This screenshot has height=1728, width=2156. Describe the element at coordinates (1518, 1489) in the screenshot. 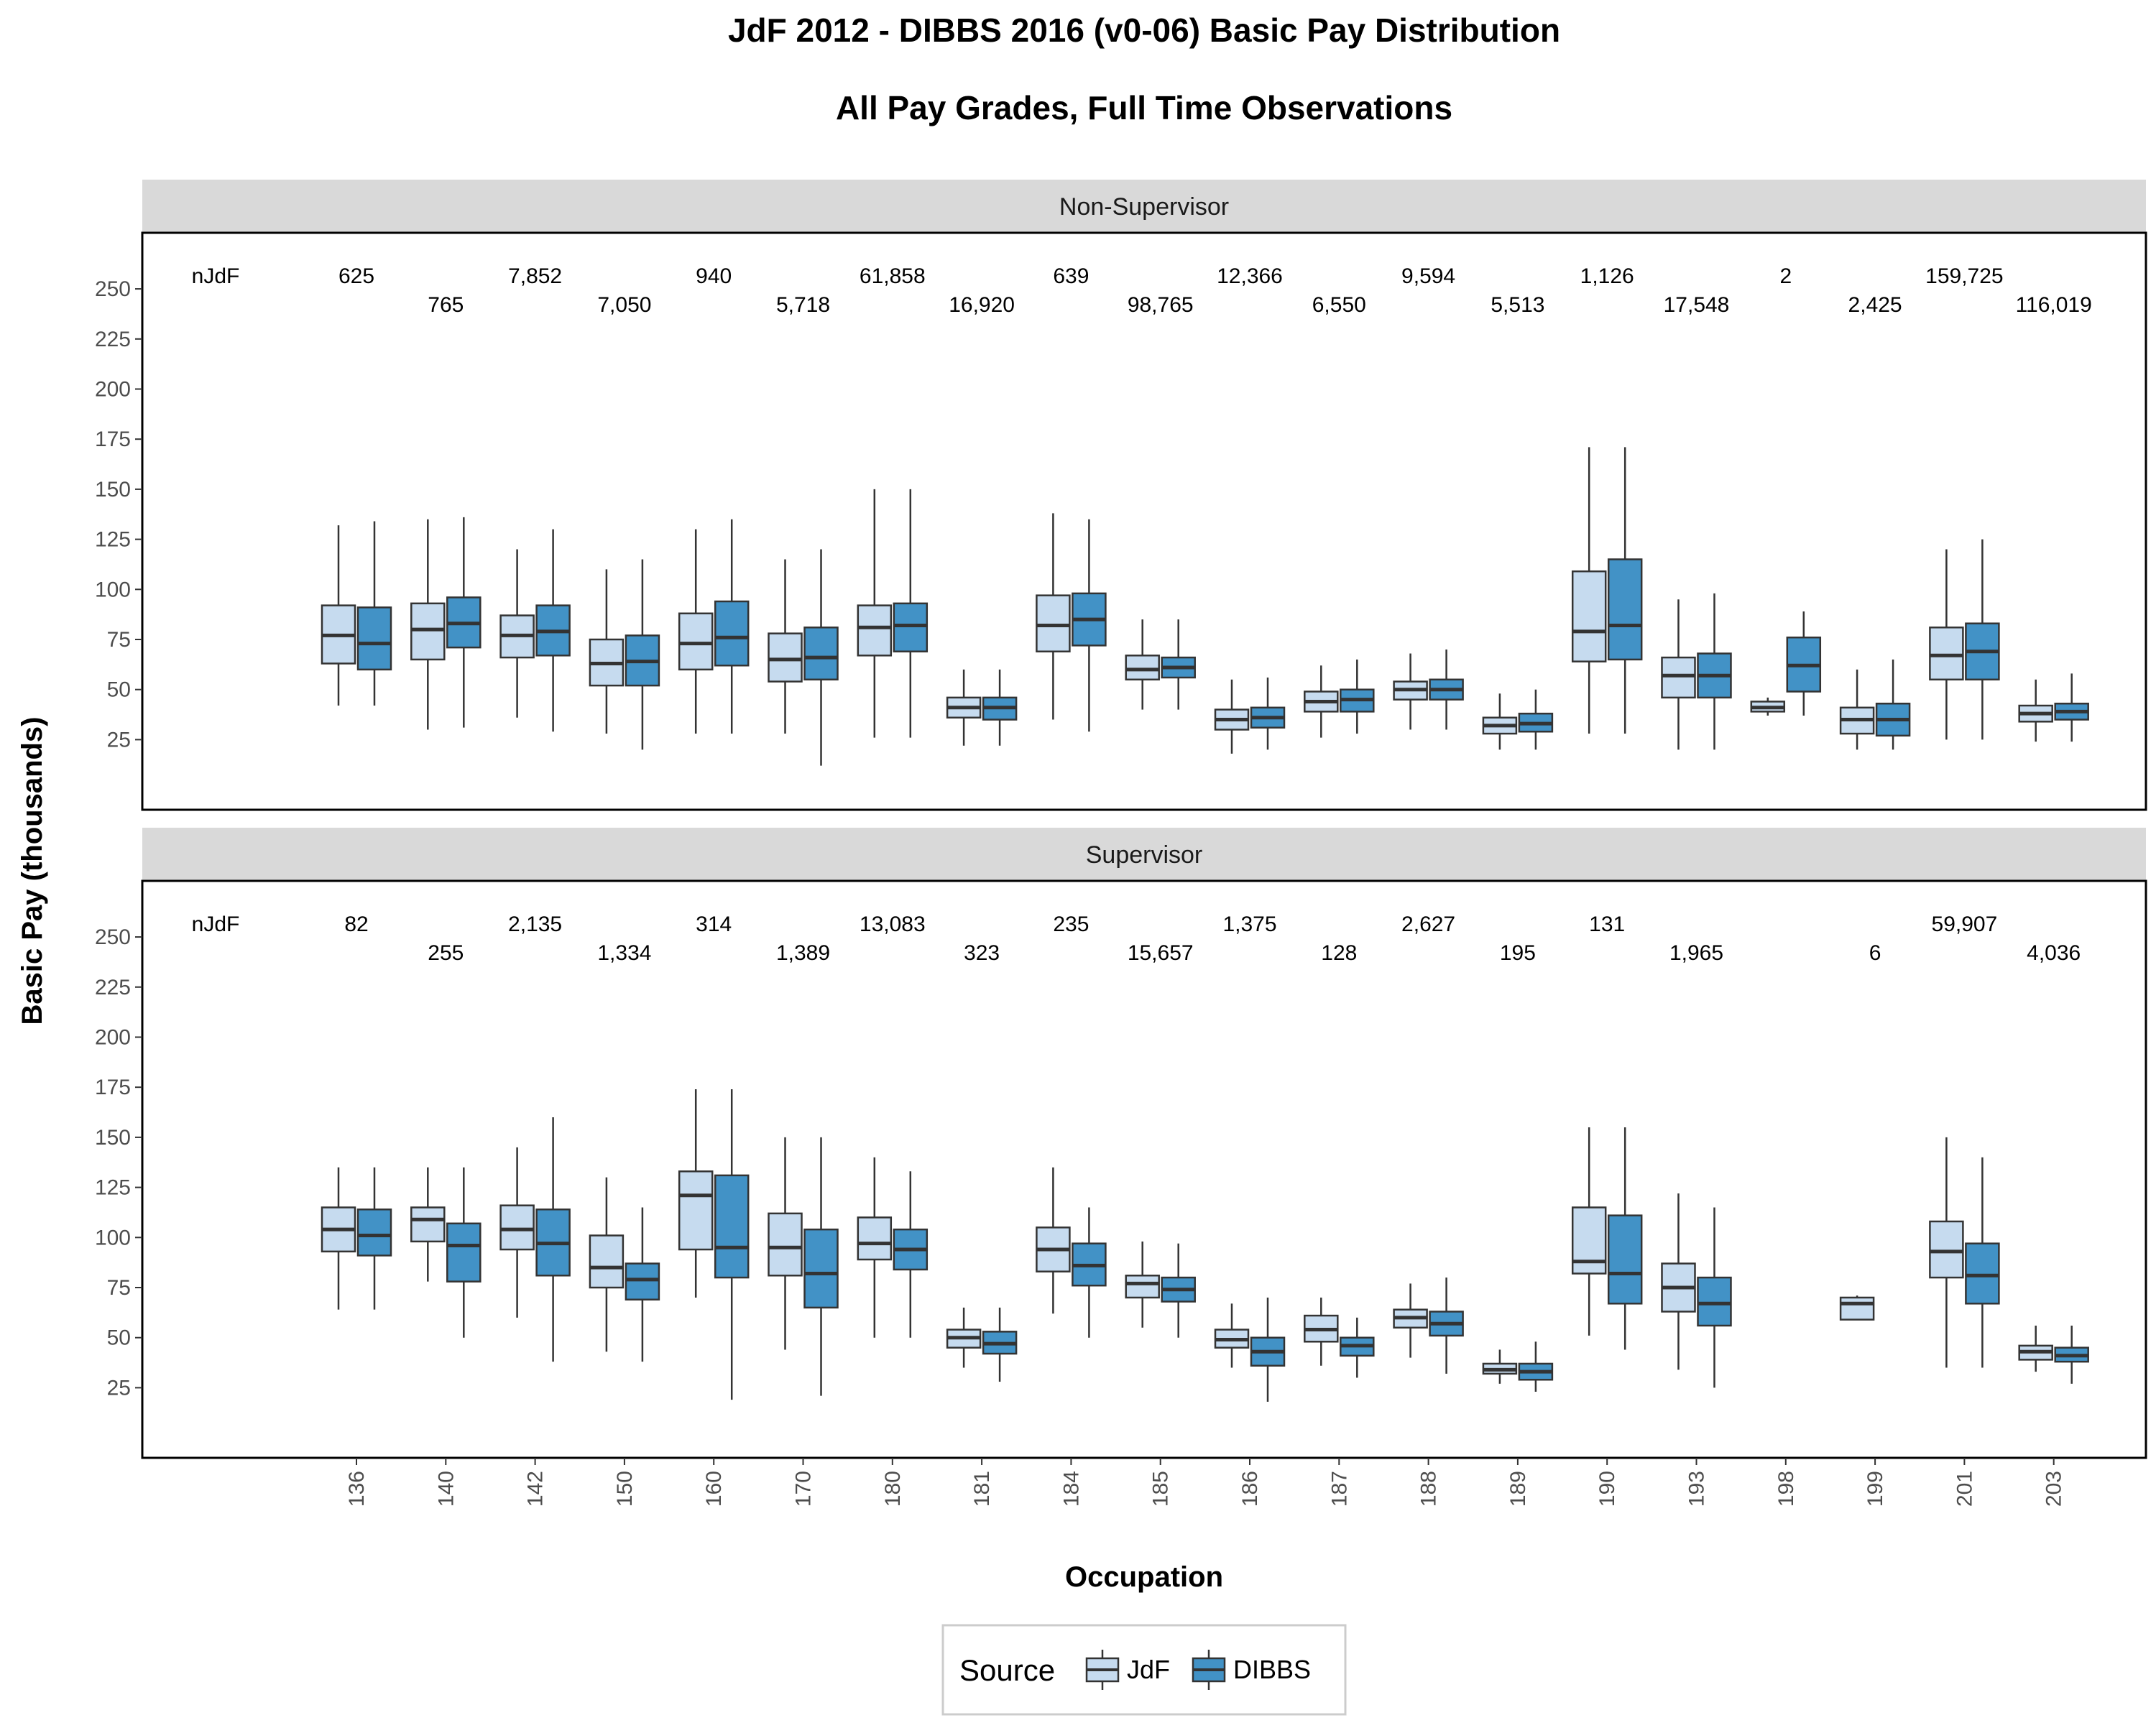

I see `x-tick-label: 189` at that location.